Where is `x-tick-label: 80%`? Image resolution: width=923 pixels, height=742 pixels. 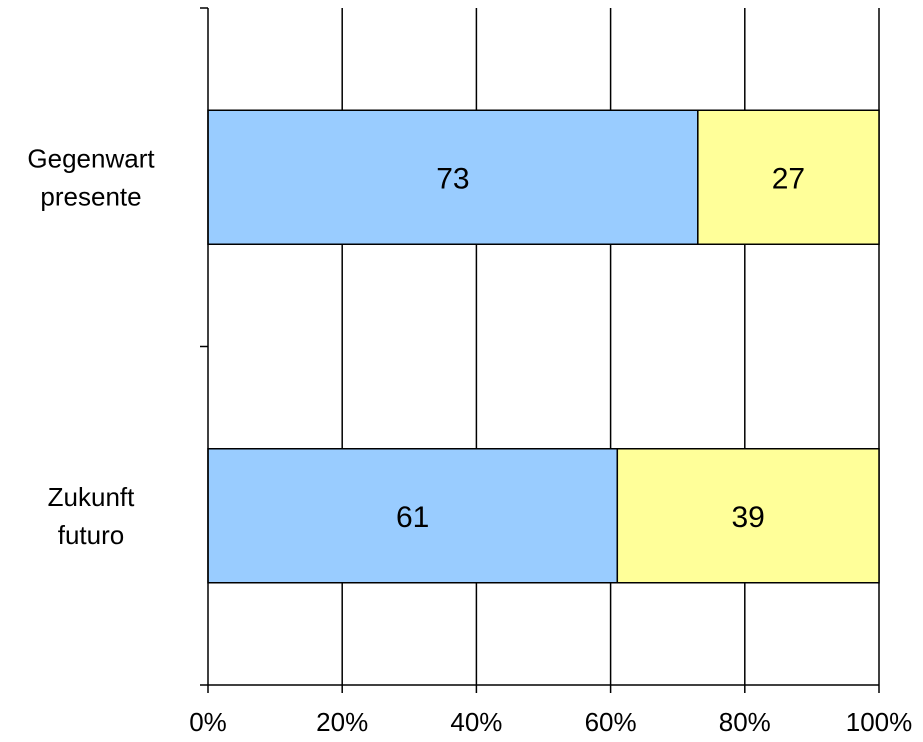 x-tick-label: 80% is located at coordinates (745, 722).